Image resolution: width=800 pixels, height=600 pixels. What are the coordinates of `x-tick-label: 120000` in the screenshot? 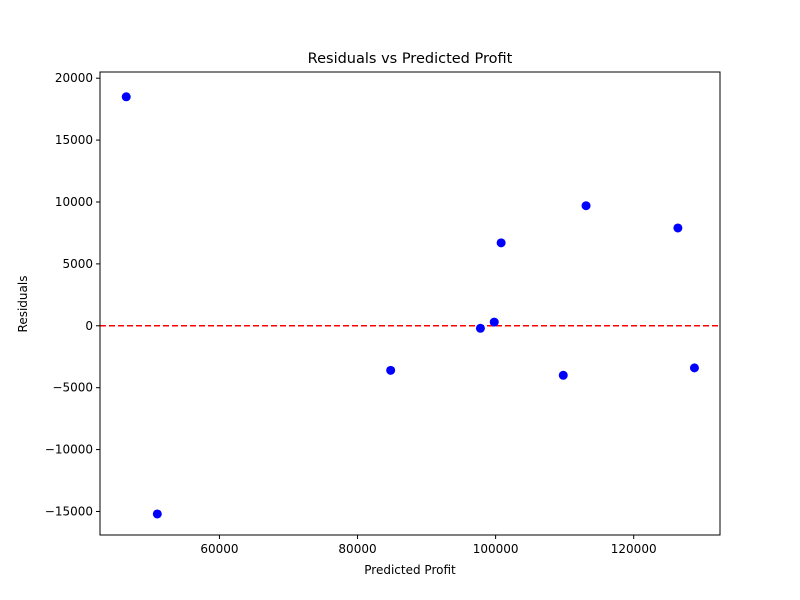 It's located at (634, 549).